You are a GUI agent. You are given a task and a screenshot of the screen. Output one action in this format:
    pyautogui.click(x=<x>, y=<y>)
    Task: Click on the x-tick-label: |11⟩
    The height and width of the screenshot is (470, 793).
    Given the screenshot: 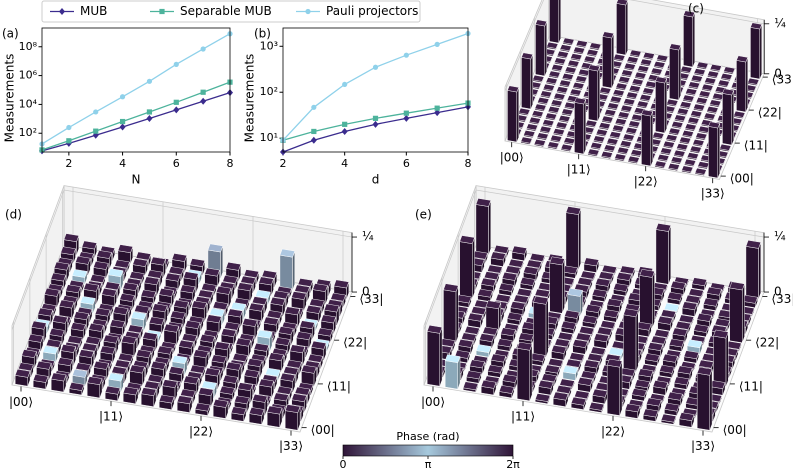 What is the action you would take?
    pyautogui.click(x=111, y=417)
    